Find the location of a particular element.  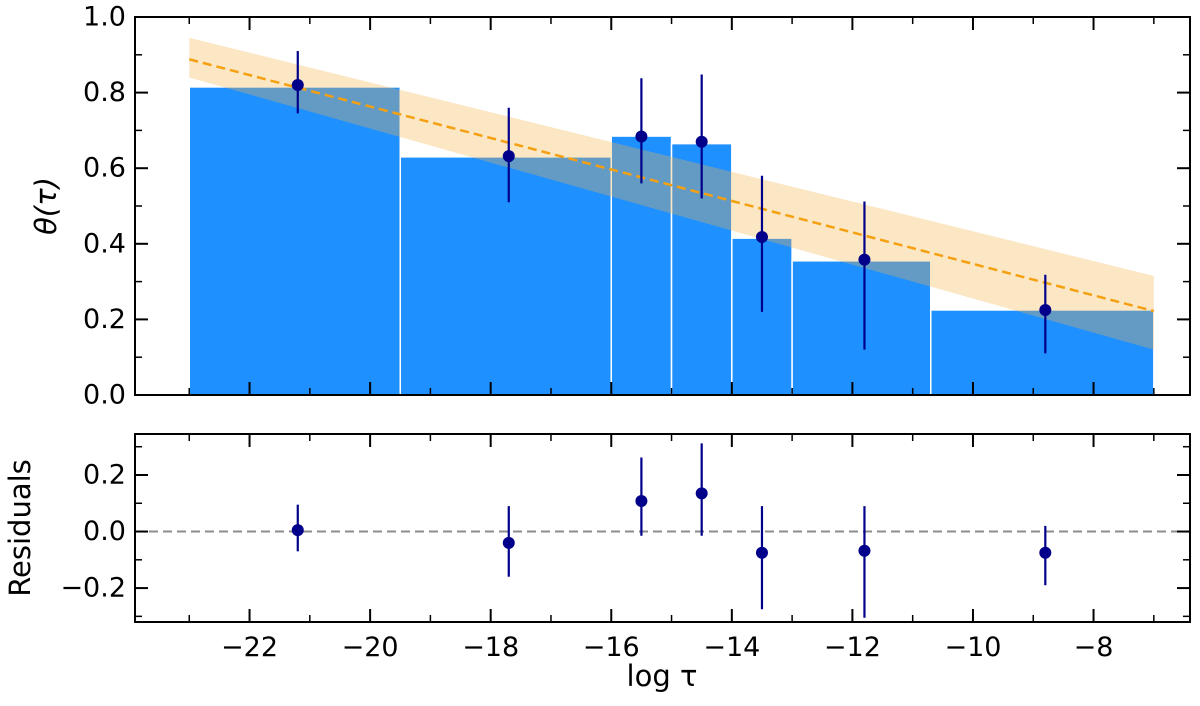

x-tick-label-2: −20 is located at coordinates (370, 647).